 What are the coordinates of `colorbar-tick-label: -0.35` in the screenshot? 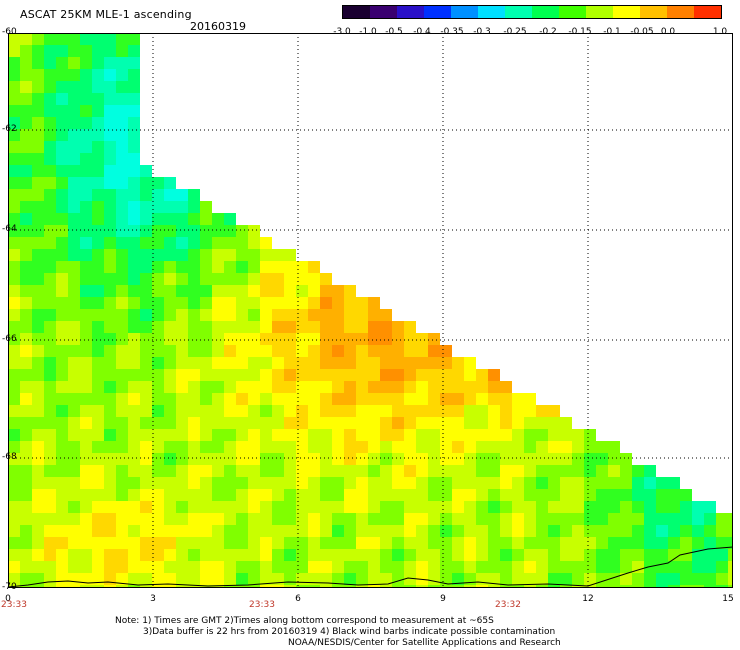 It's located at (452, 32).